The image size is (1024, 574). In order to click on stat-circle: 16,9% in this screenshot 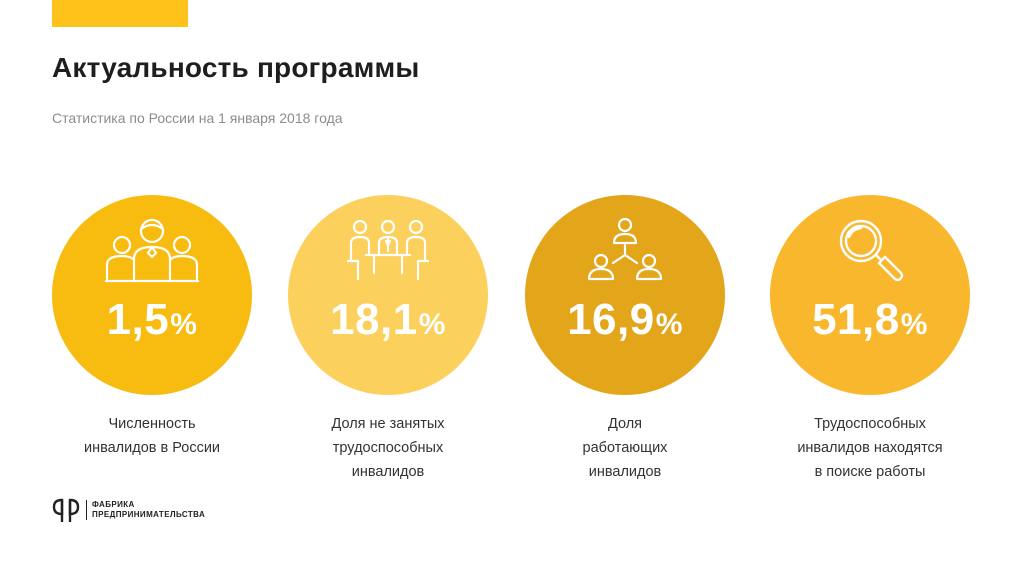, I will do `click(625, 295)`.